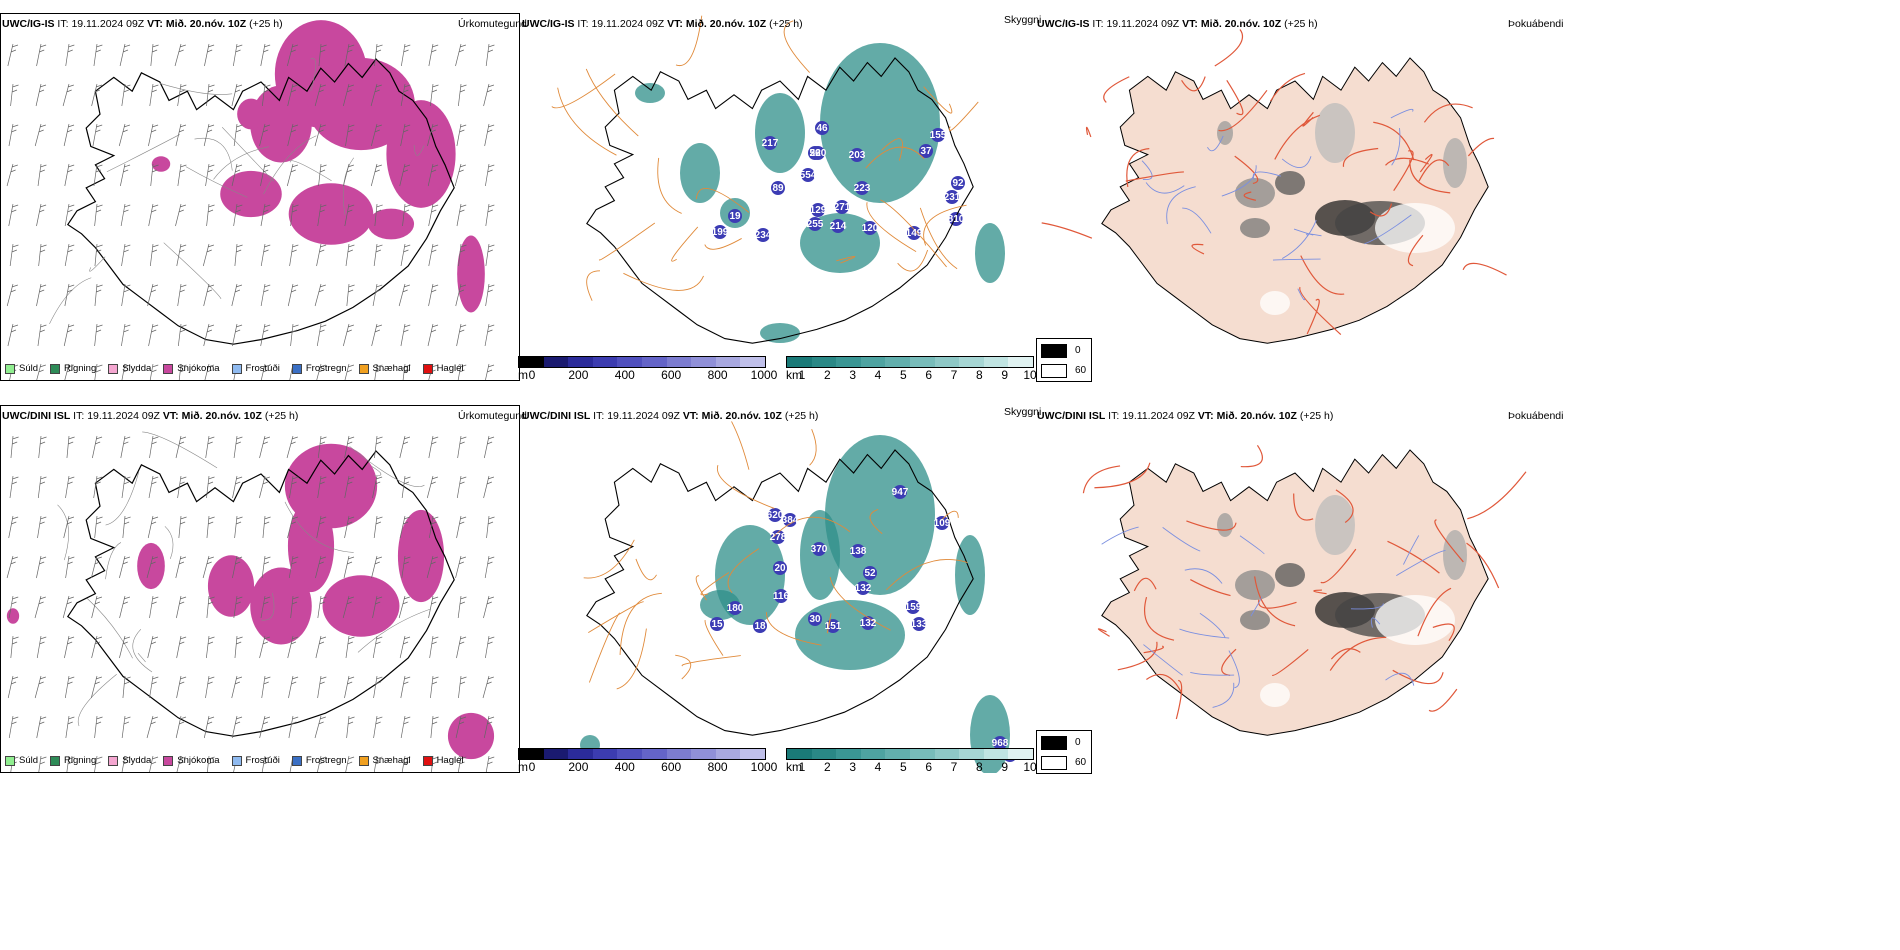 Image resolution: width=1900 pixels, height=950 pixels. Describe the element at coordinates (251, 114) in the screenshot. I see `snowfall-patch` at that location.